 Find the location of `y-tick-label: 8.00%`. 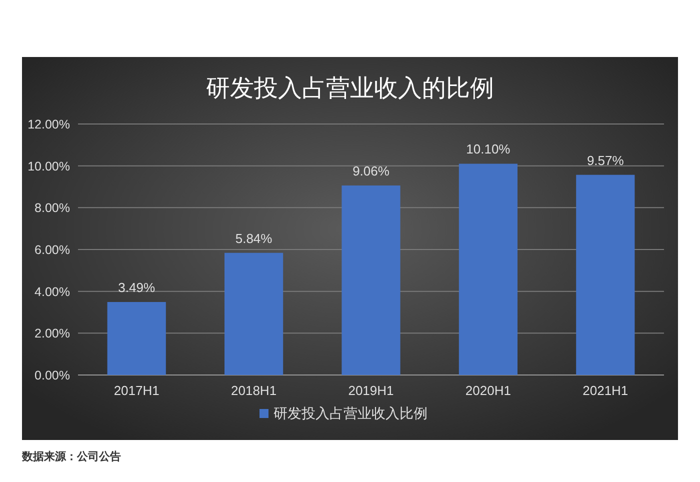

y-tick-label: 8.00% is located at coordinates (52, 208).